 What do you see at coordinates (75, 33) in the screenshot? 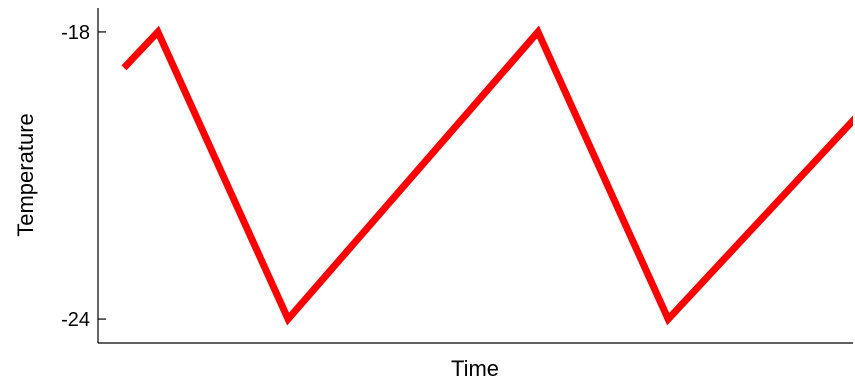
I see `y-tick-label: -18` at bounding box center [75, 33].